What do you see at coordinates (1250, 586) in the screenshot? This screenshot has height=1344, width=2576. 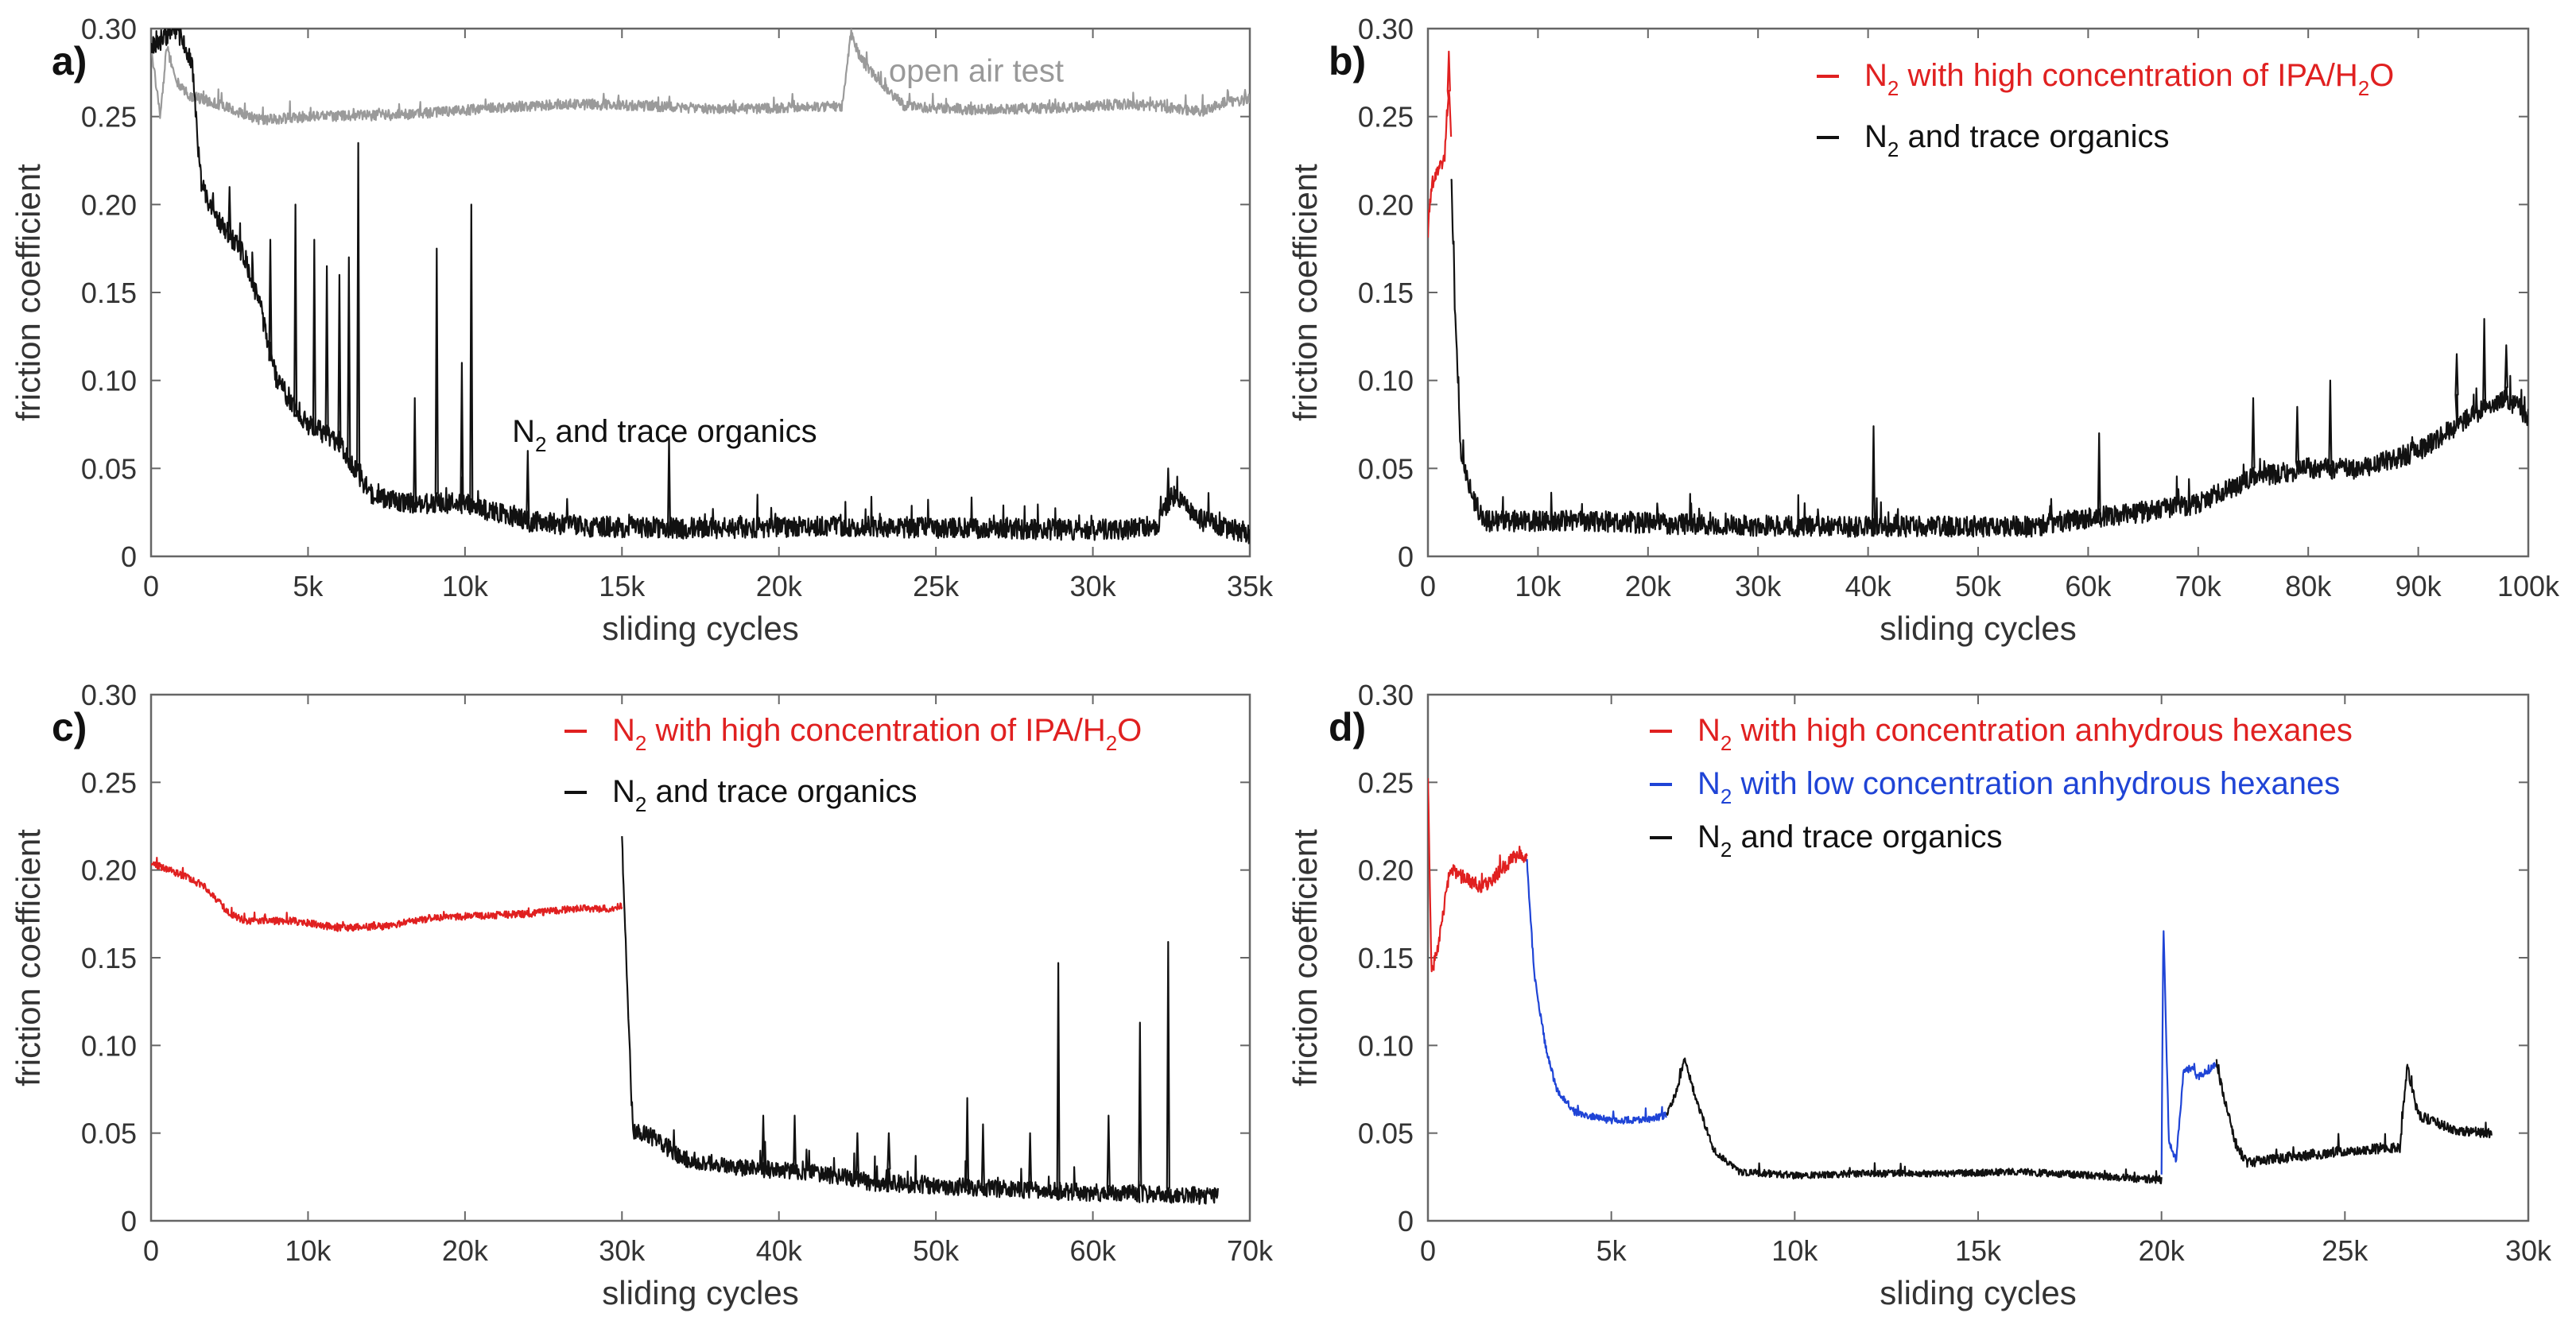 I see `x-tick-label: 35k` at bounding box center [1250, 586].